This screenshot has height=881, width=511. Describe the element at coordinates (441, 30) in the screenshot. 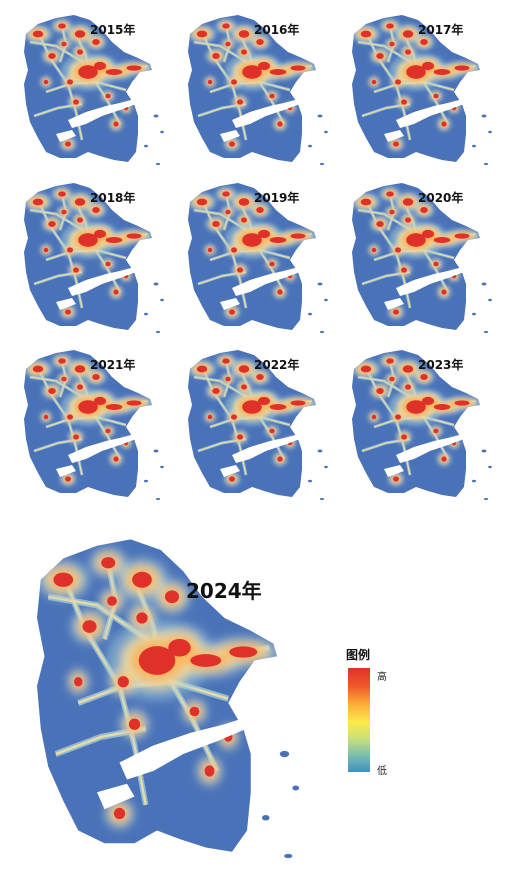

I see `year-label: 2017年` at that location.